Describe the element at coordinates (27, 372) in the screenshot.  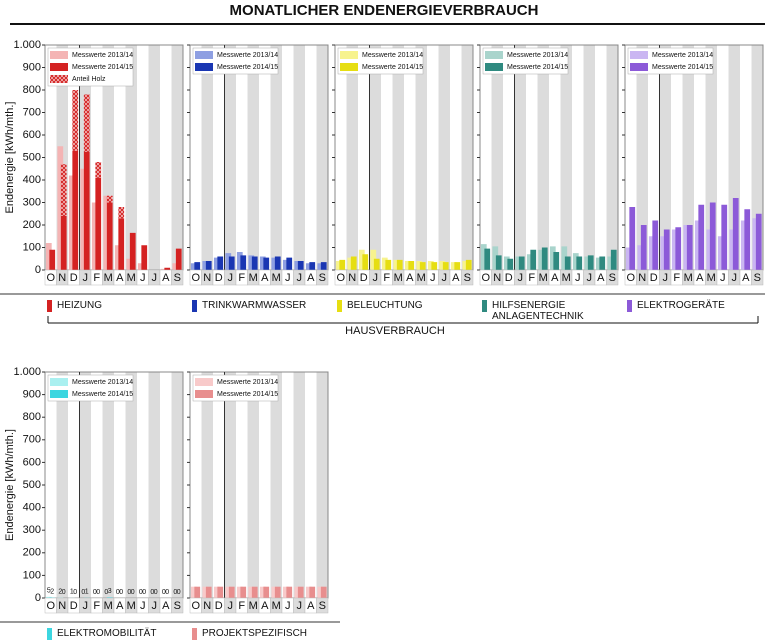
I see `y-tick-label: 1.000` at that location.